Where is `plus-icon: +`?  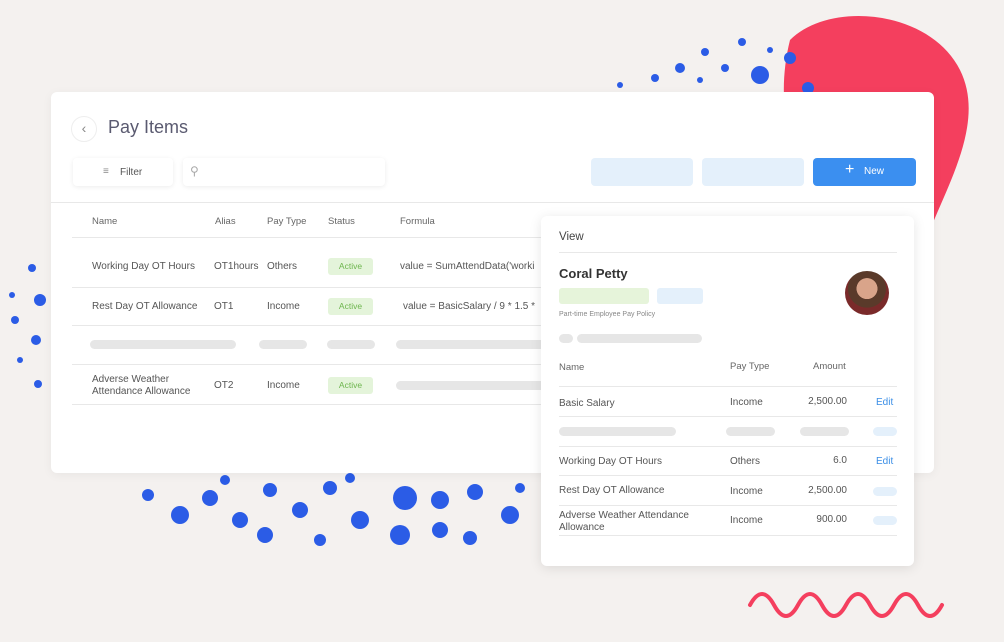 plus-icon: + is located at coordinates (850, 169).